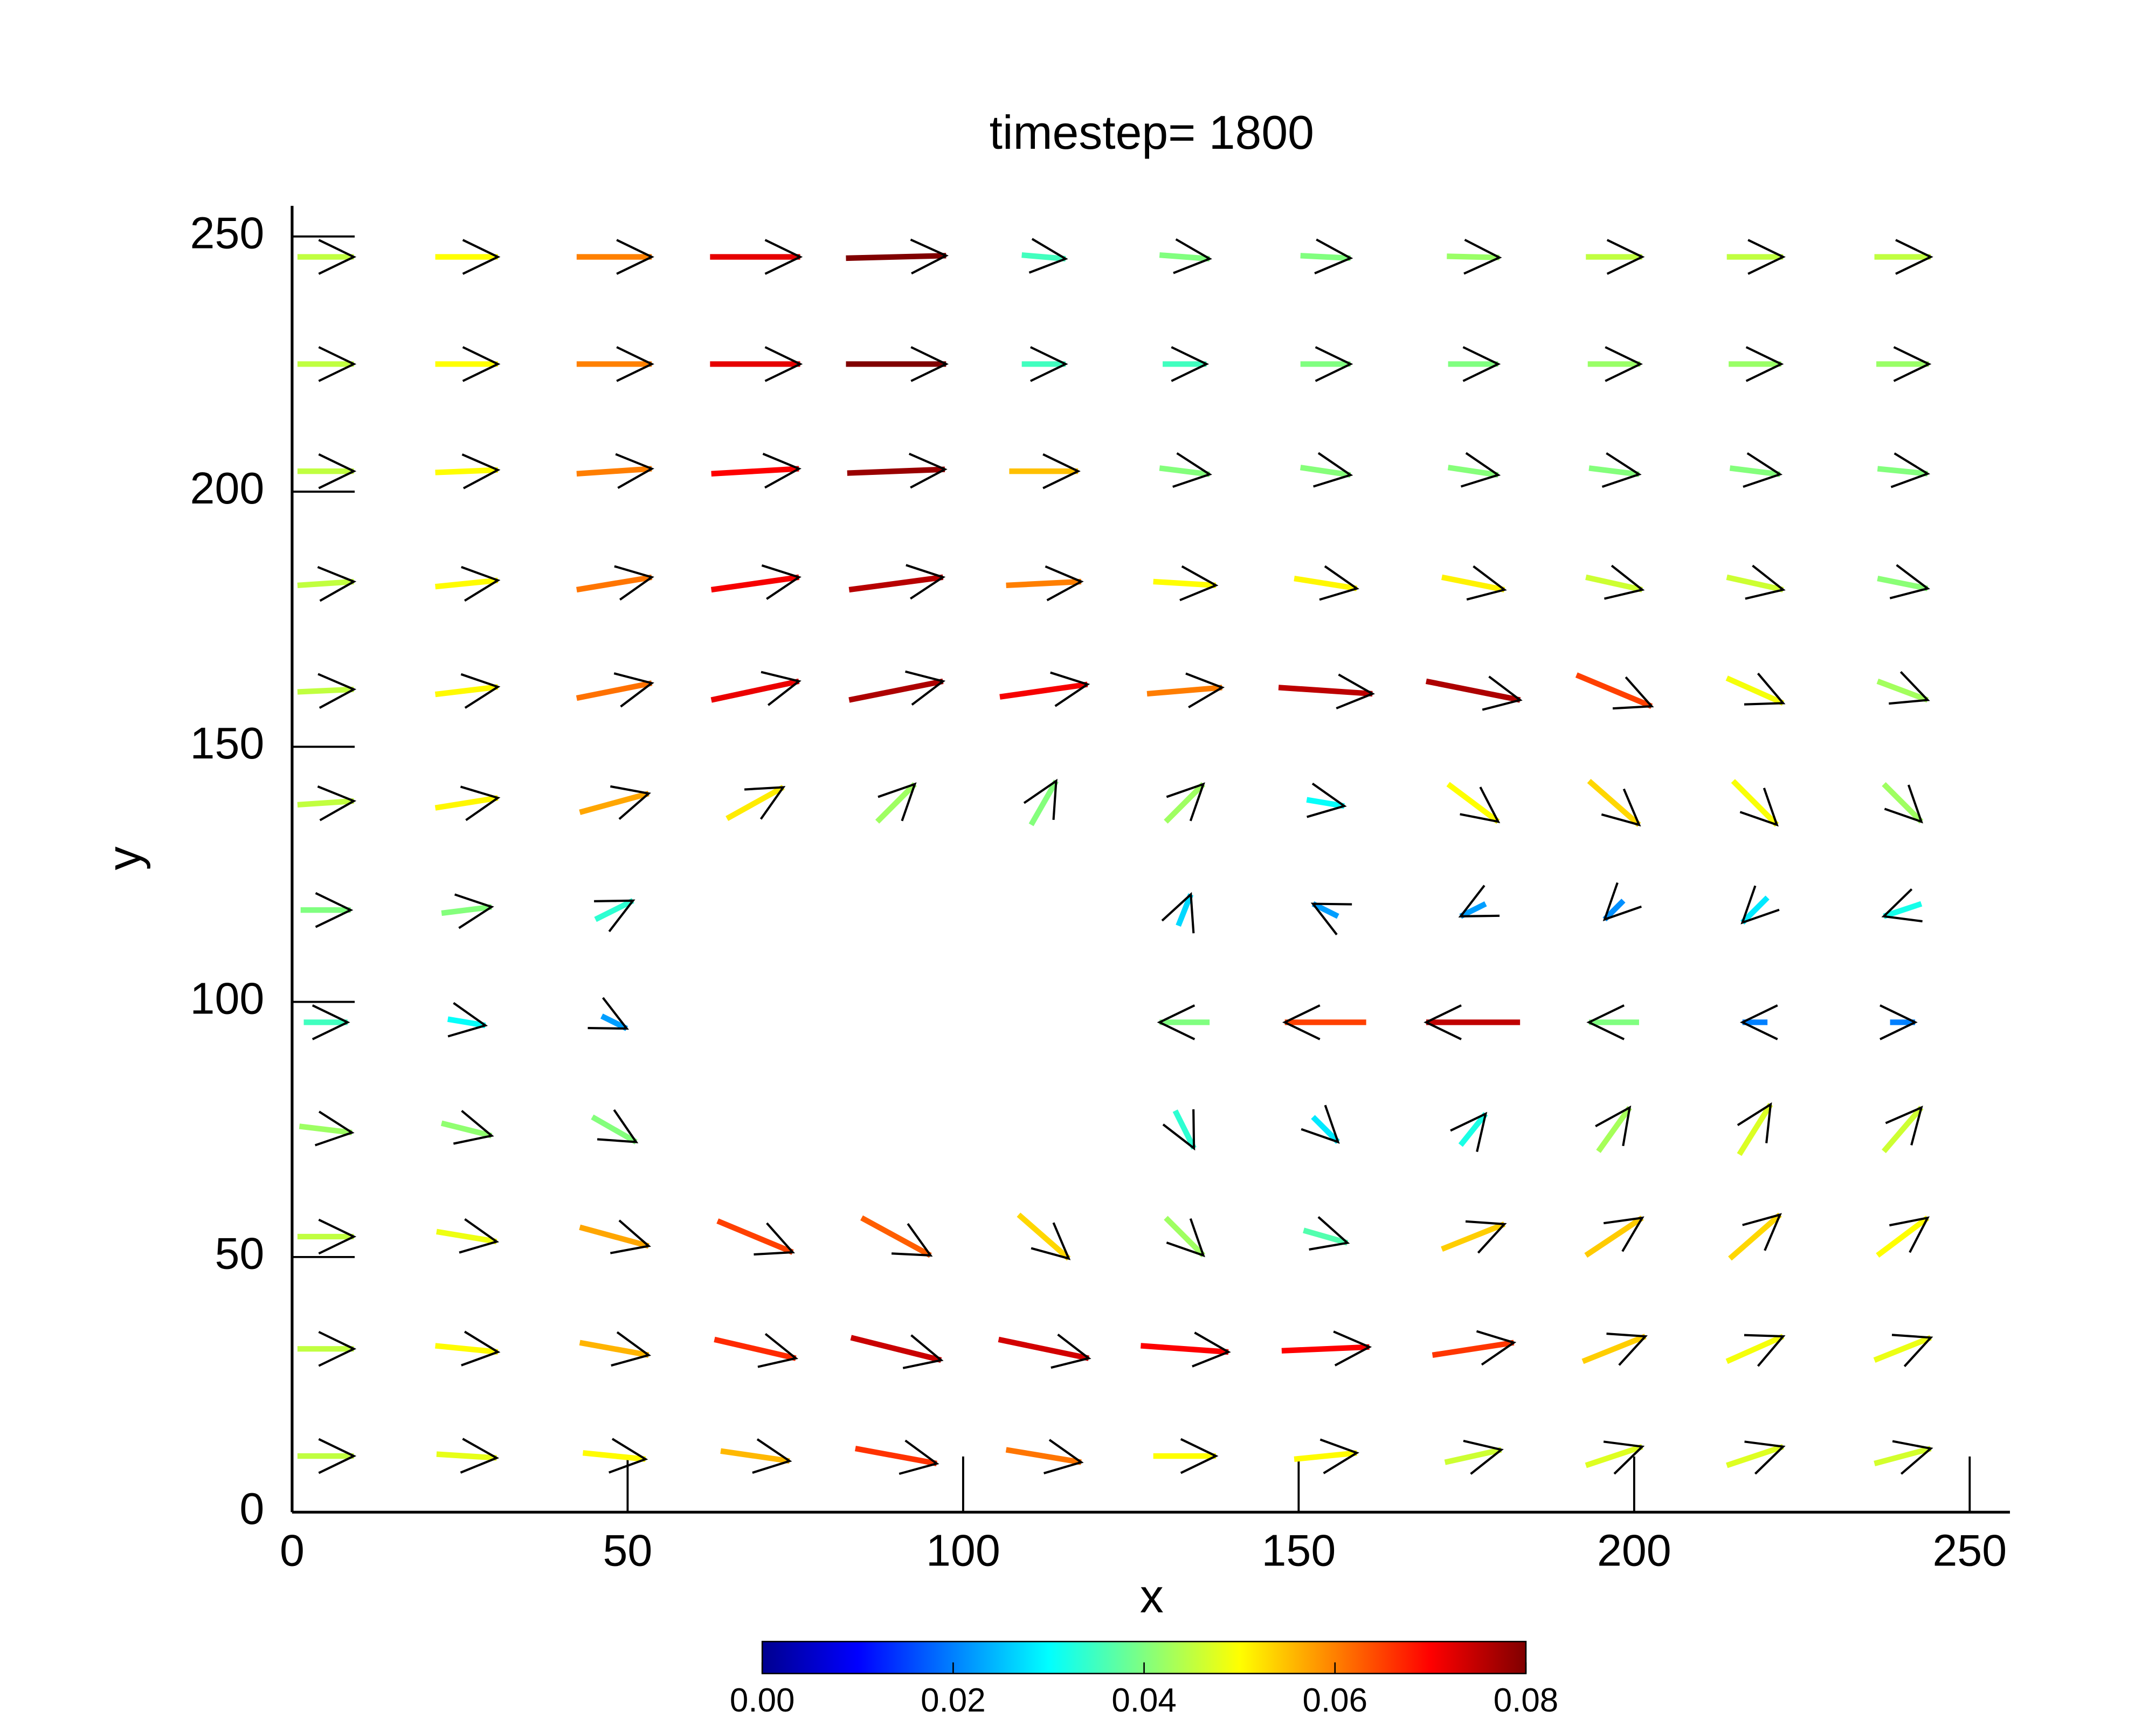  What do you see at coordinates (227, 233) in the screenshot?
I see `y-tick-label: 250` at bounding box center [227, 233].